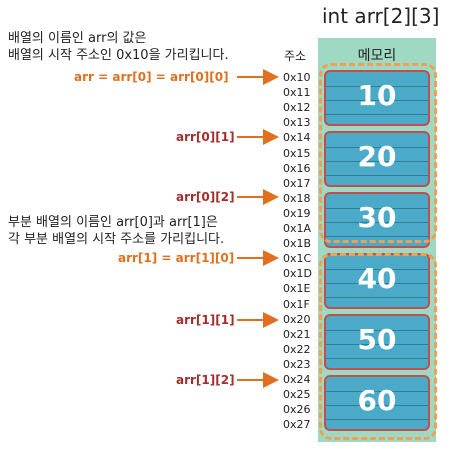  What do you see at coordinates (297, 259) in the screenshot?
I see `address-label: 0x1C` at bounding box center [297, 259].